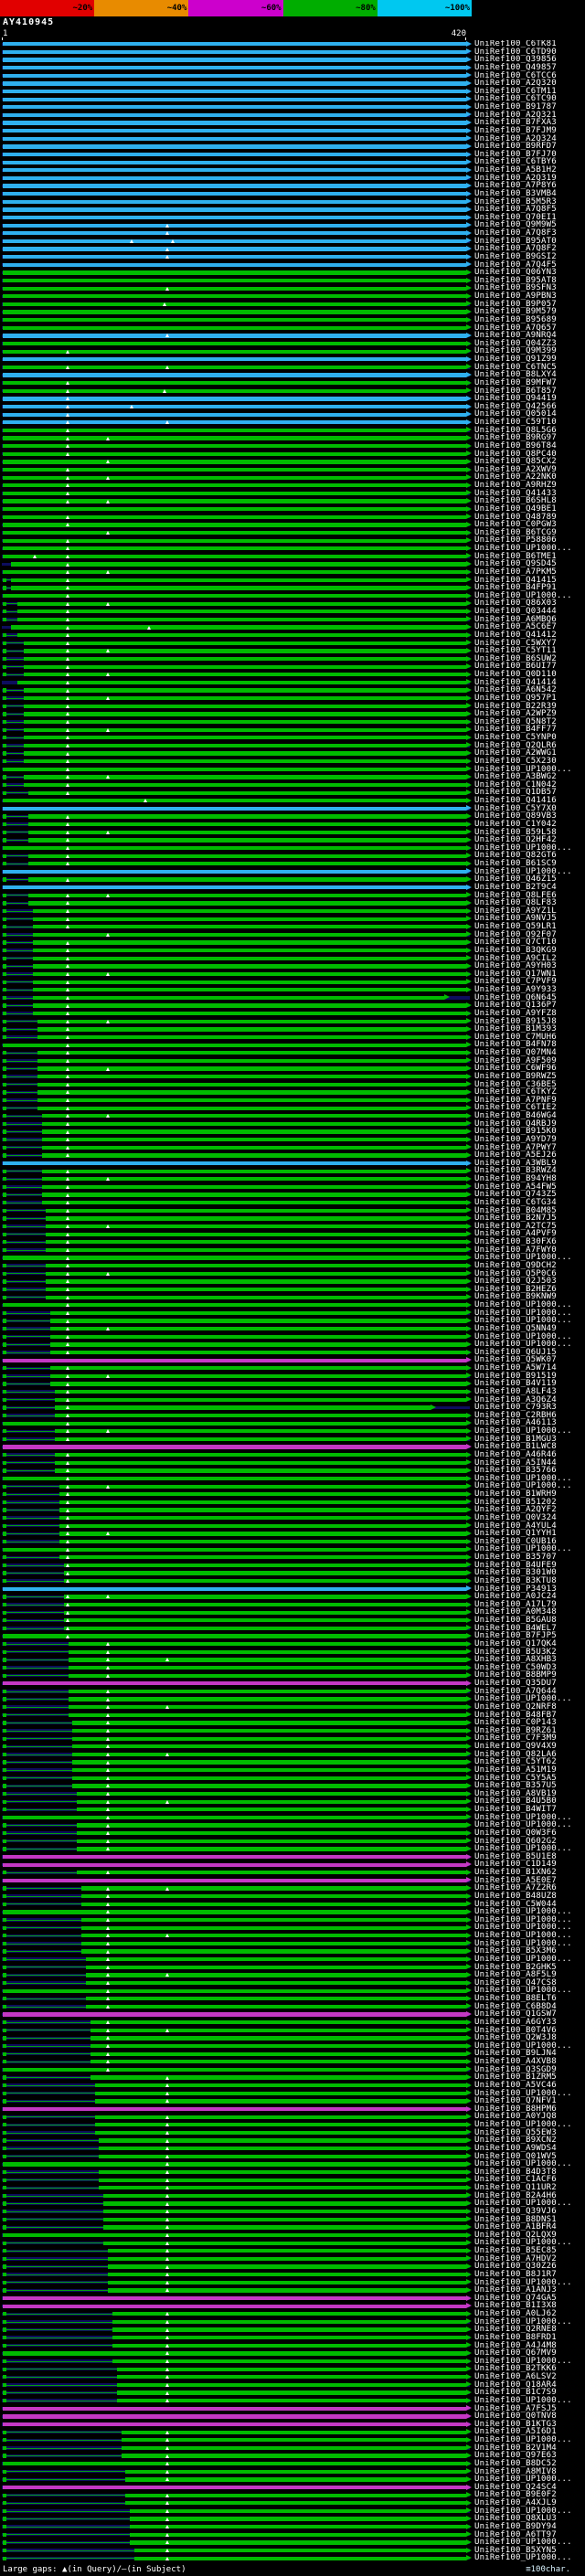 The image size is (585, 2576). I want to click on hit-label: UniRef100_B5GAU8, so click(515, 1620).